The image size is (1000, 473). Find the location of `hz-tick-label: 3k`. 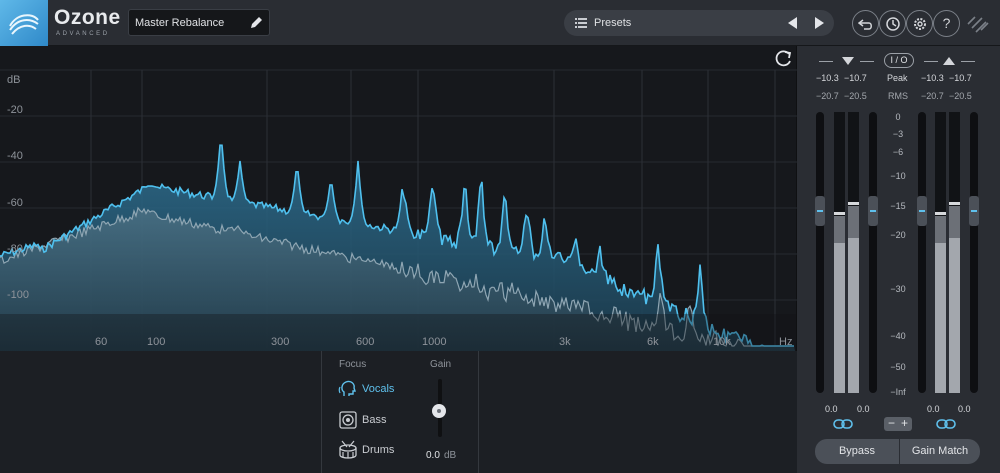

hz-tick-label: 3k is located at coordinates (565, 342).